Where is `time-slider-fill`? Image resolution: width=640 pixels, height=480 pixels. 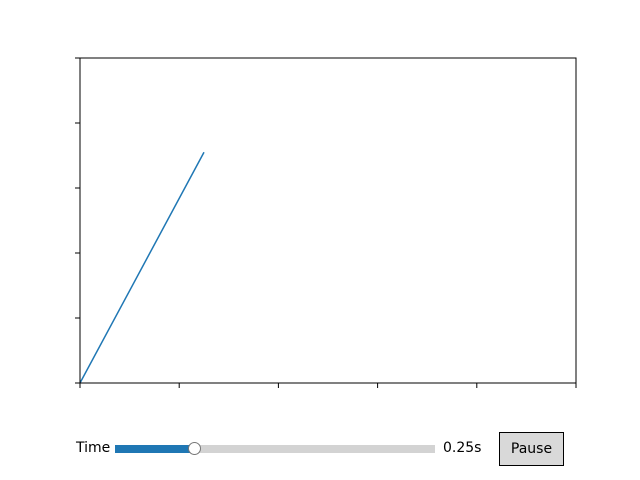 time-slider-fill is located at coordinates (155, 449).